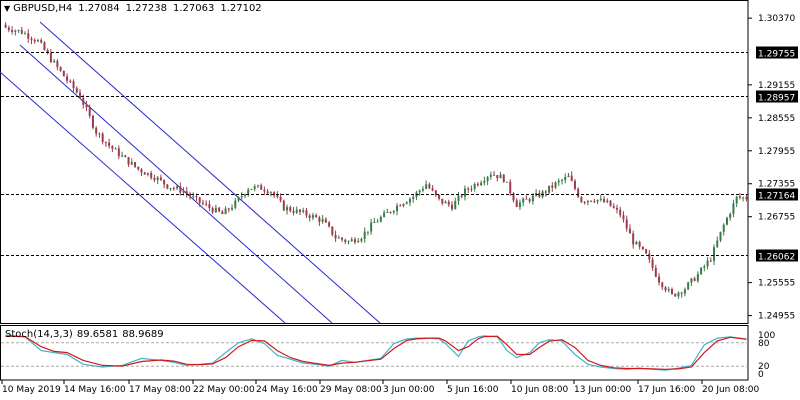 The width and height of the screenshot is (800, 400). I want to click on stochastic-level-label: 20, so click(764, 367).